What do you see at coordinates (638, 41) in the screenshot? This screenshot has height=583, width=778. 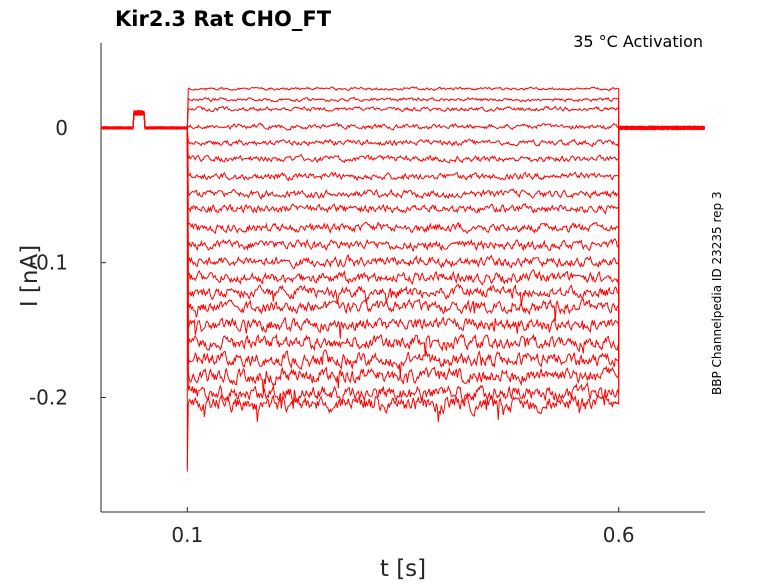 I see `annotation-label: 35 °C Activation` at bounding box center [638, 41].